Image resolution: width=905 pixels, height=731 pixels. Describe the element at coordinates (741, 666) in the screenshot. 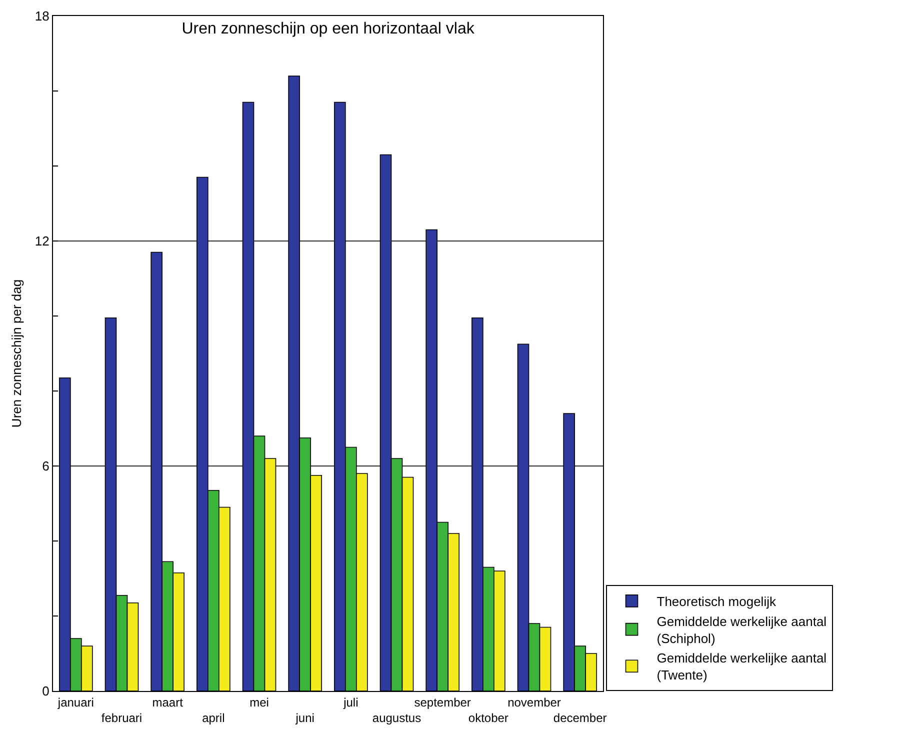

I see `legend-label: Gemiddelde werkelijke aantal (Twente)` at that location.